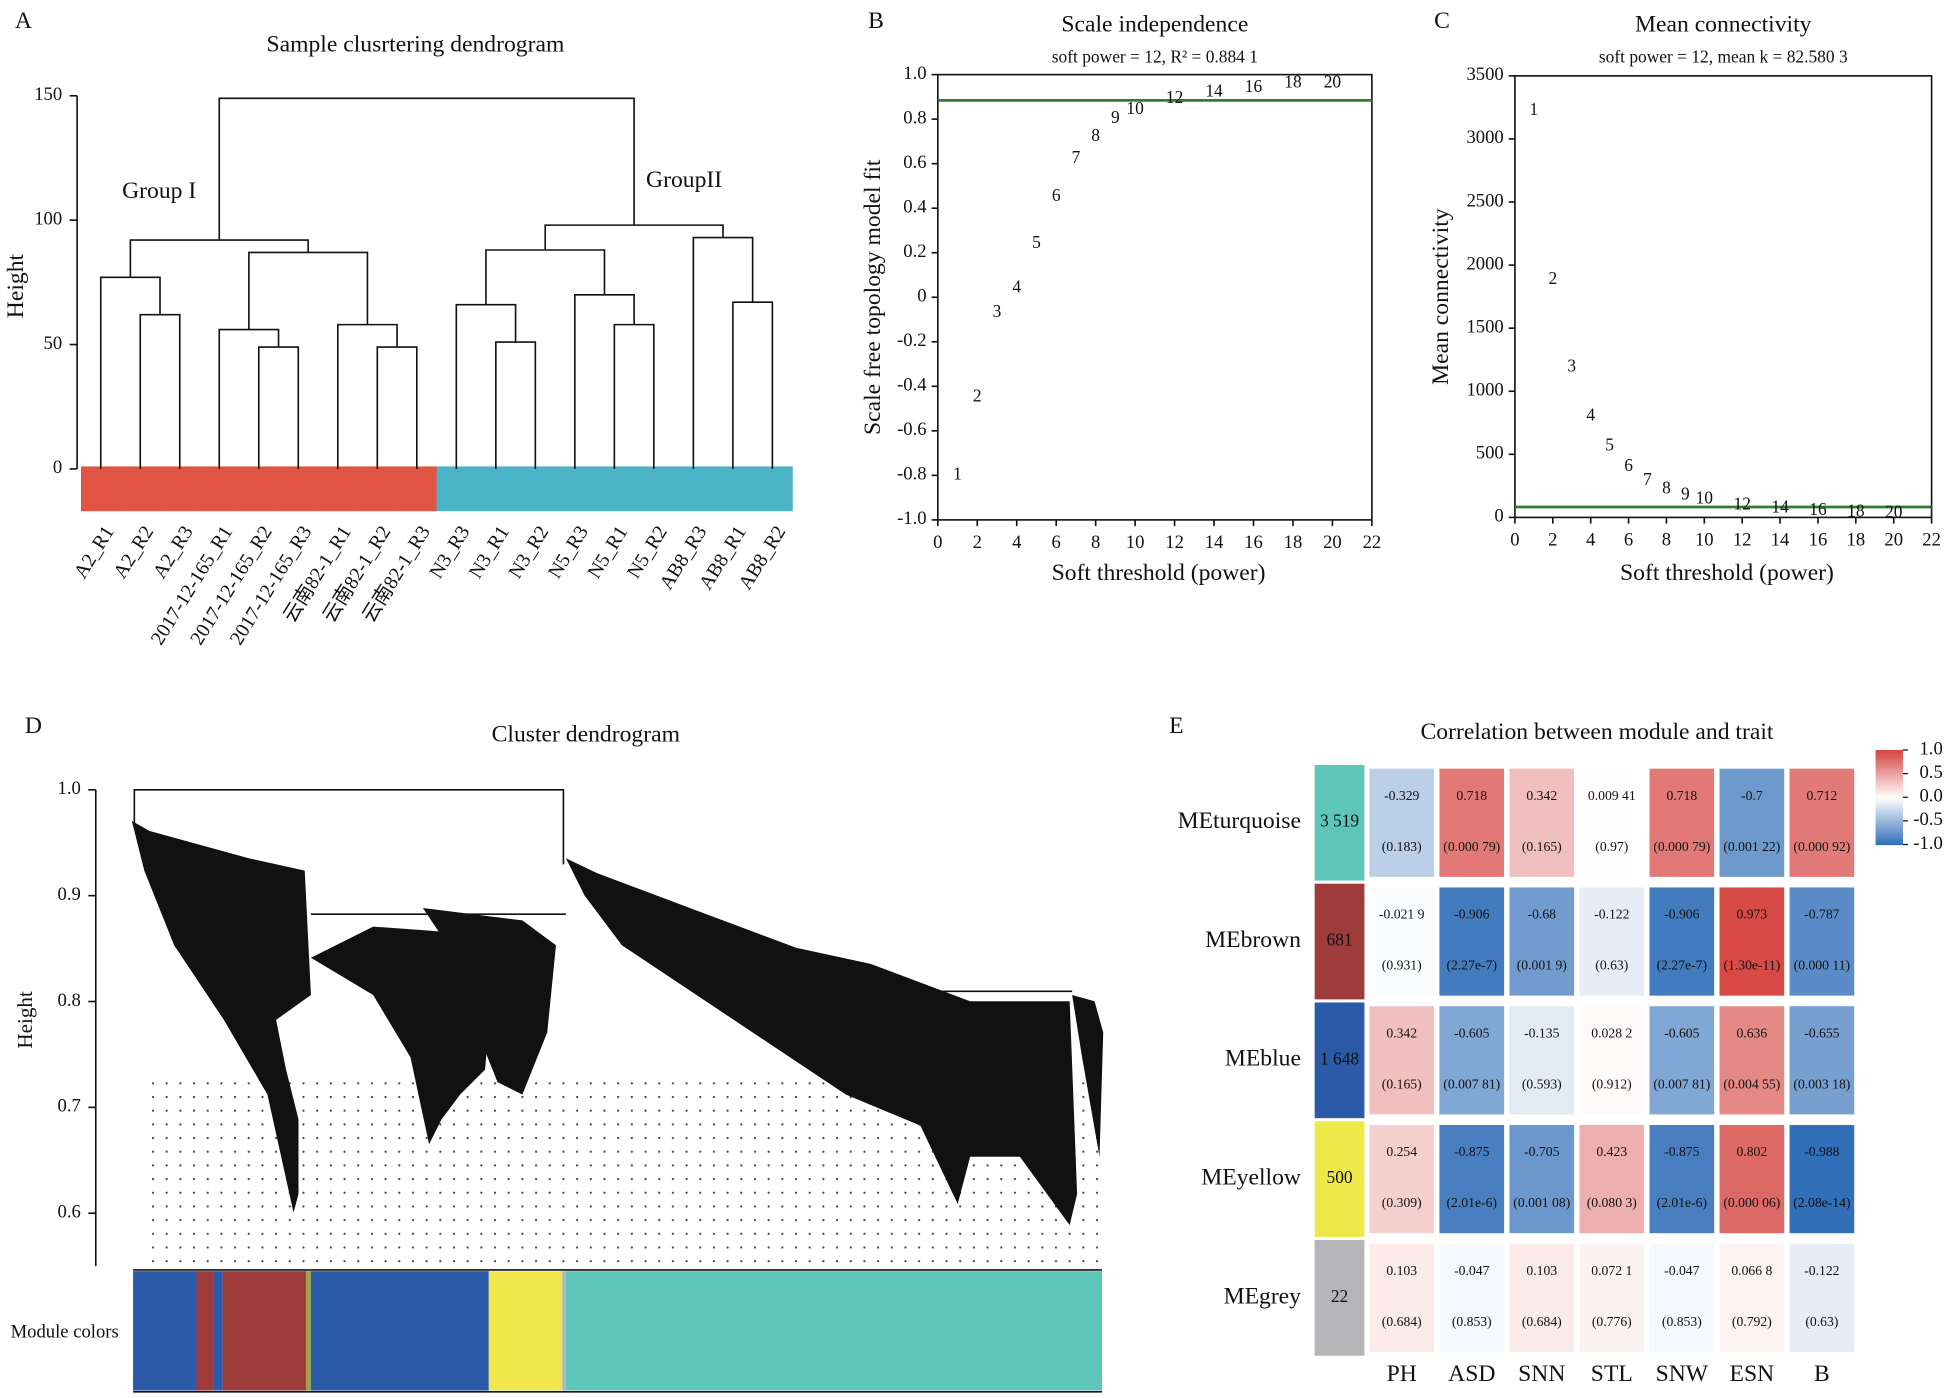  Describe the element at coordinates (1681, 1032) in the screenshot. I see `cell-value: -0.605` at that location.